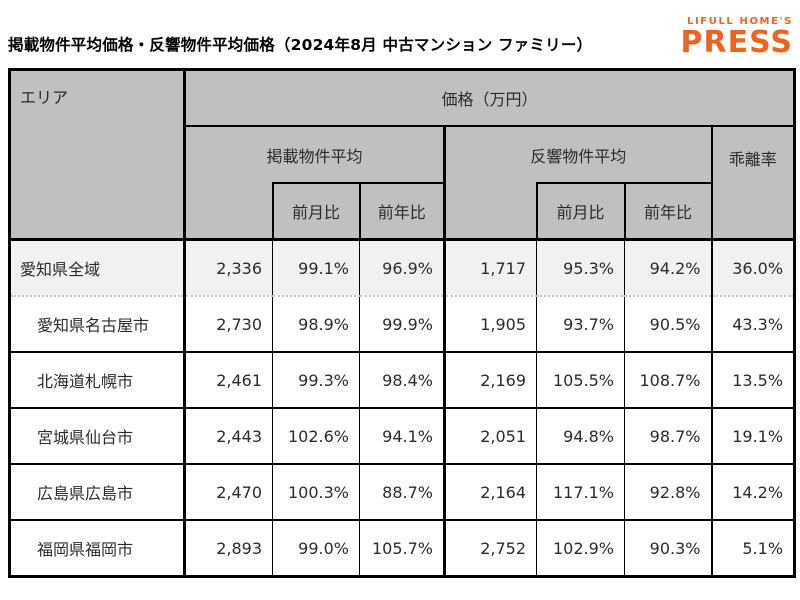  Describe the element at coordinates (578, 154) in the screenshot. I see `column-group-response-average: 反響物件平均` at that location.